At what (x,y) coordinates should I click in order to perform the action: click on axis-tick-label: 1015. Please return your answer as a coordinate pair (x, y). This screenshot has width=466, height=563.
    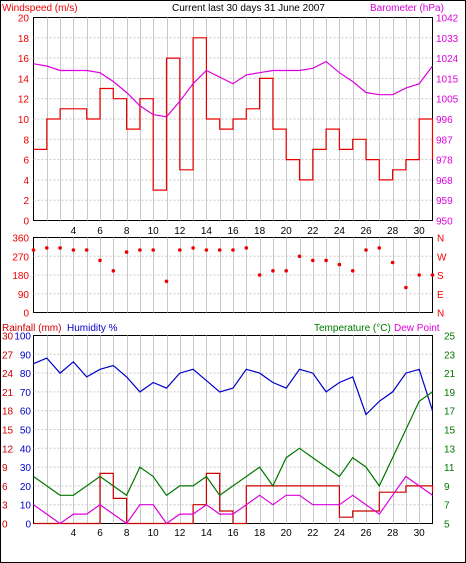
    Looking at the image, I should click on (447, 79).